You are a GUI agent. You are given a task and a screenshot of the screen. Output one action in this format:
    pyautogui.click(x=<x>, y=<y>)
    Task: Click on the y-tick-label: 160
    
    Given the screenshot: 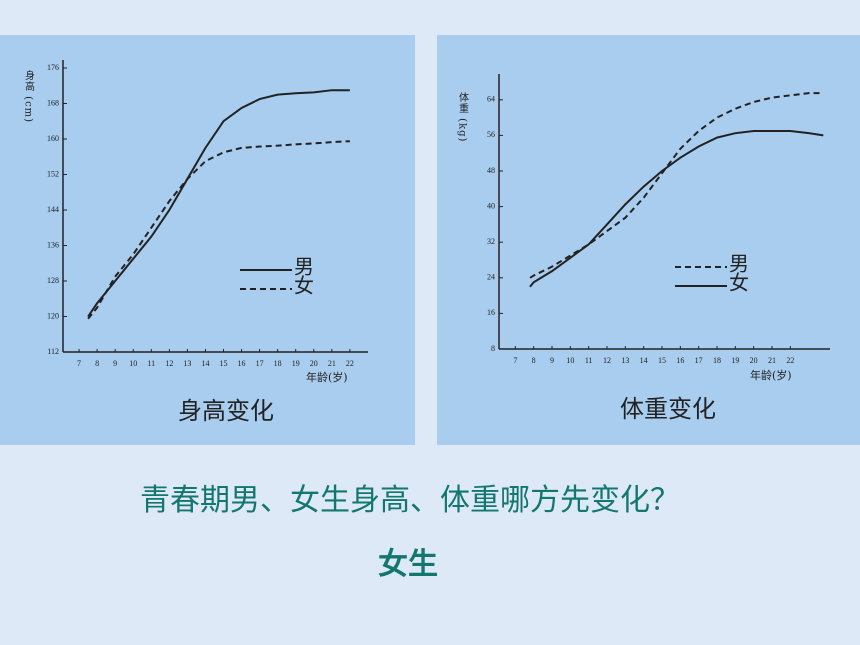 What is the action you would take?
    pyautogui.click(x=53, y=138)
    